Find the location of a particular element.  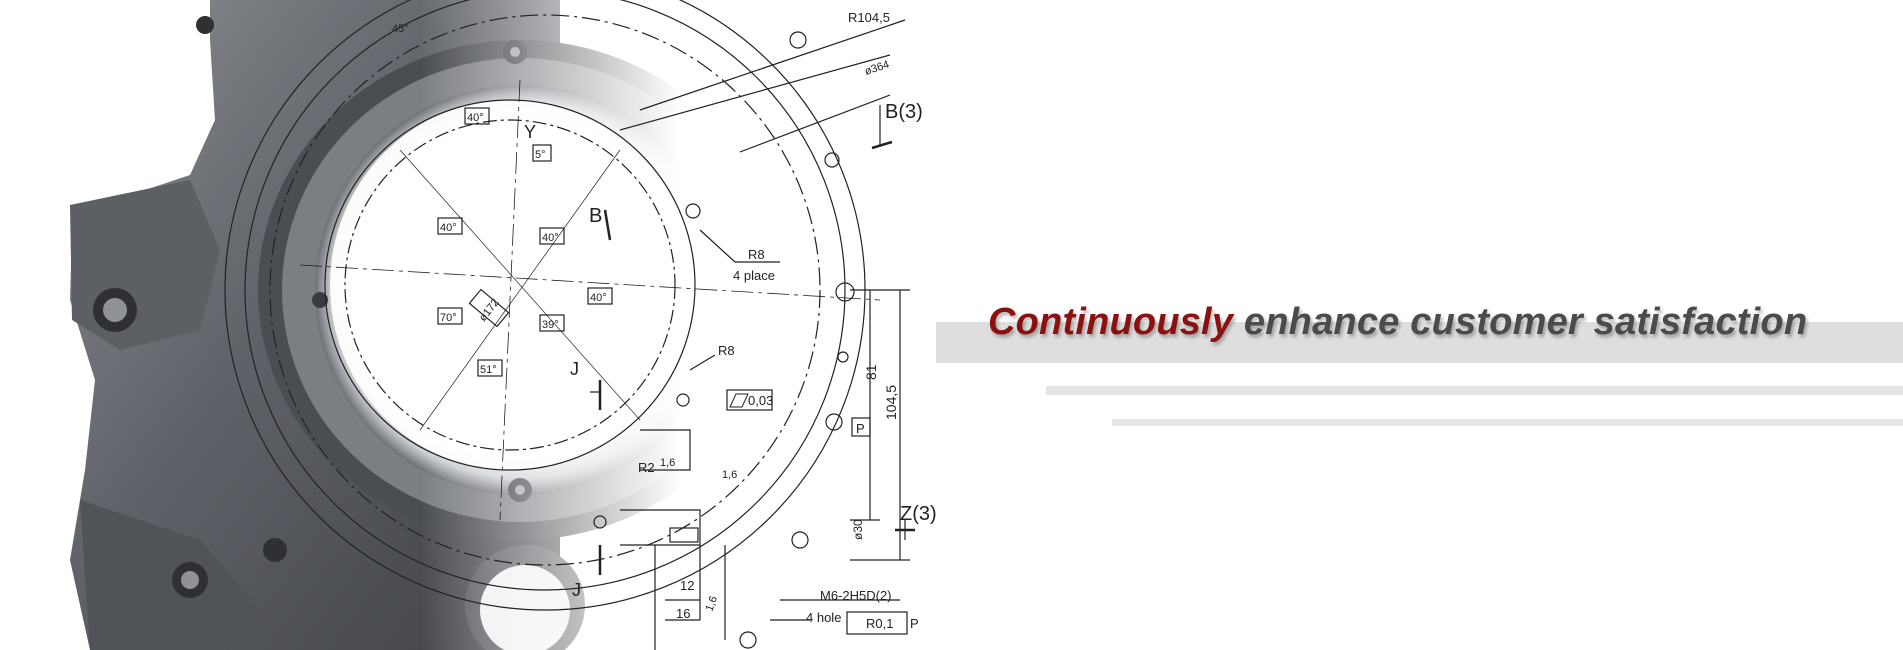

label-12: 12 is located at coordinates (687, 585).